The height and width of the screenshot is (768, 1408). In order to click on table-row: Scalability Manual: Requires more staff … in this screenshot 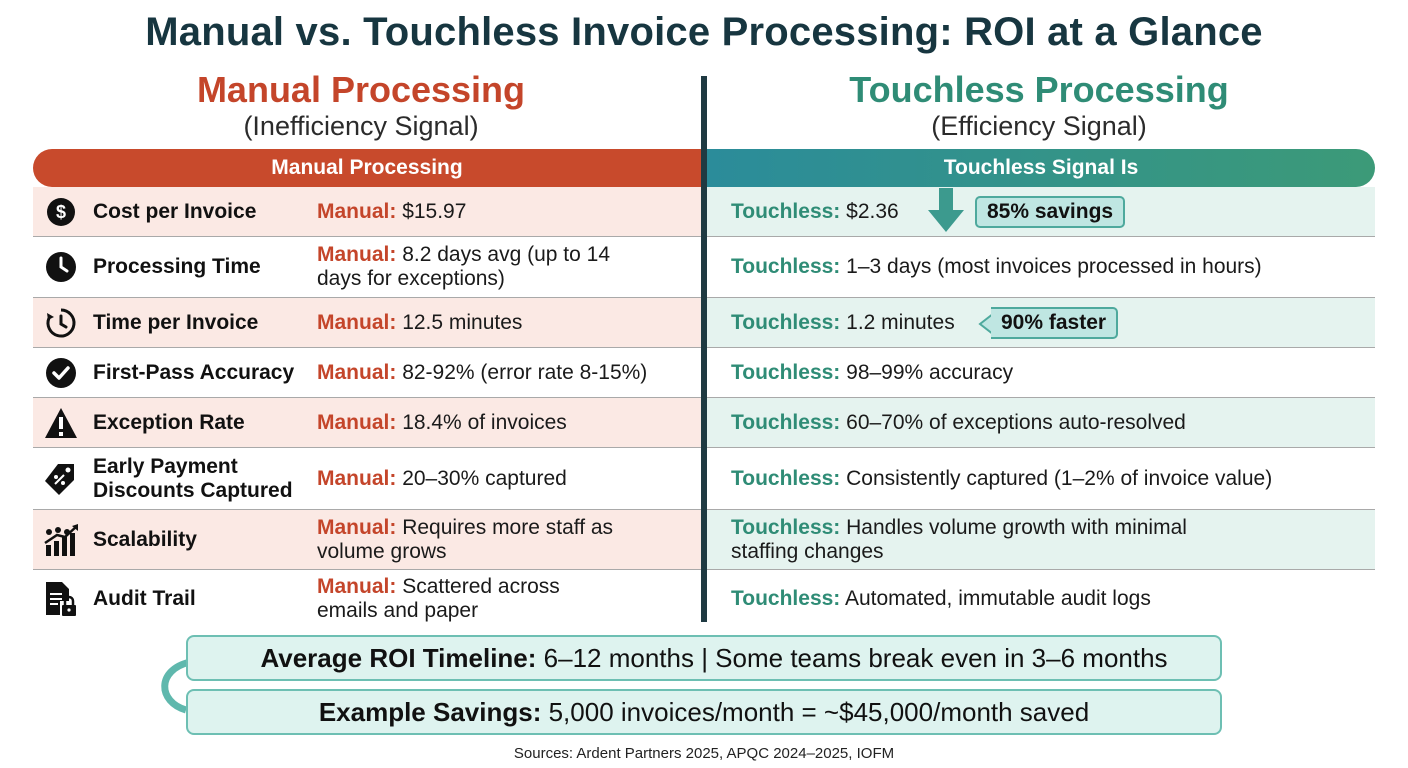, I will do `click(704, 540)`.